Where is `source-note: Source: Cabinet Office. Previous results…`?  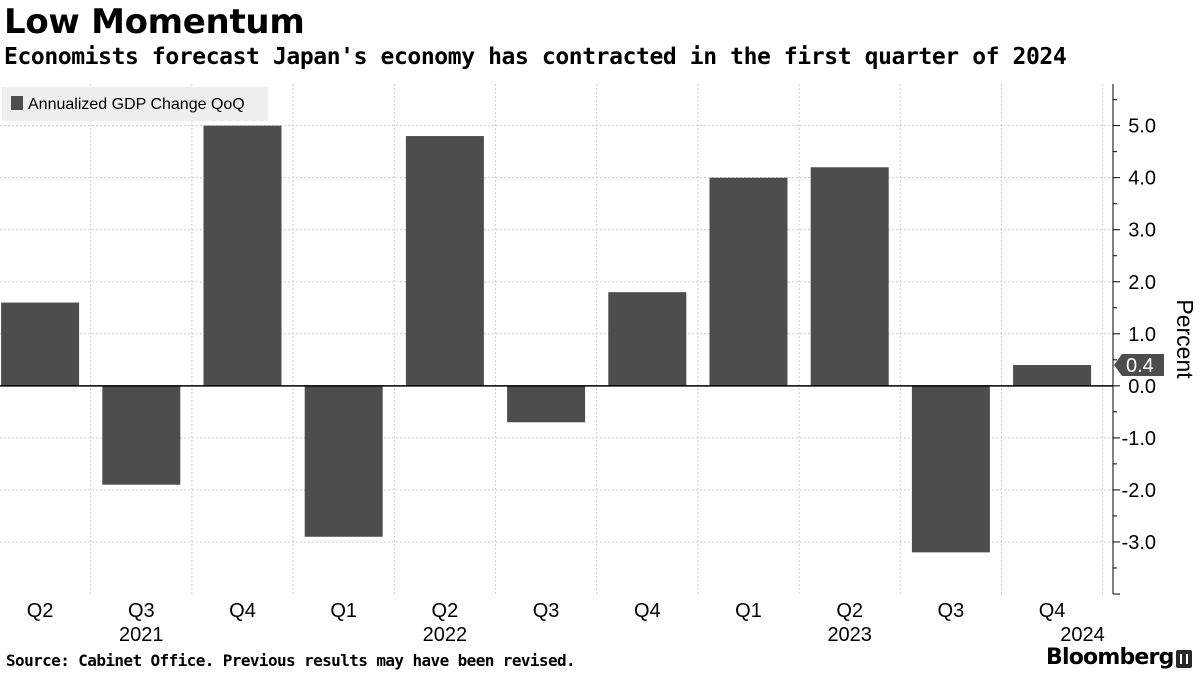
source-note: Source: Cabinet Office. Previous results… is located at coordinates (291, 660).